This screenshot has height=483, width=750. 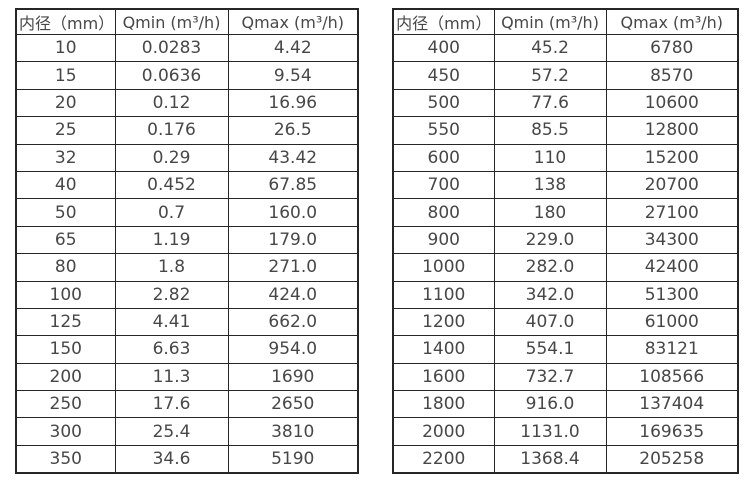 What do you see at coordinates (565, 349) in the screenshot?
I see `table-row: 1400 554.1 83121` at bounding box center [565, 349].